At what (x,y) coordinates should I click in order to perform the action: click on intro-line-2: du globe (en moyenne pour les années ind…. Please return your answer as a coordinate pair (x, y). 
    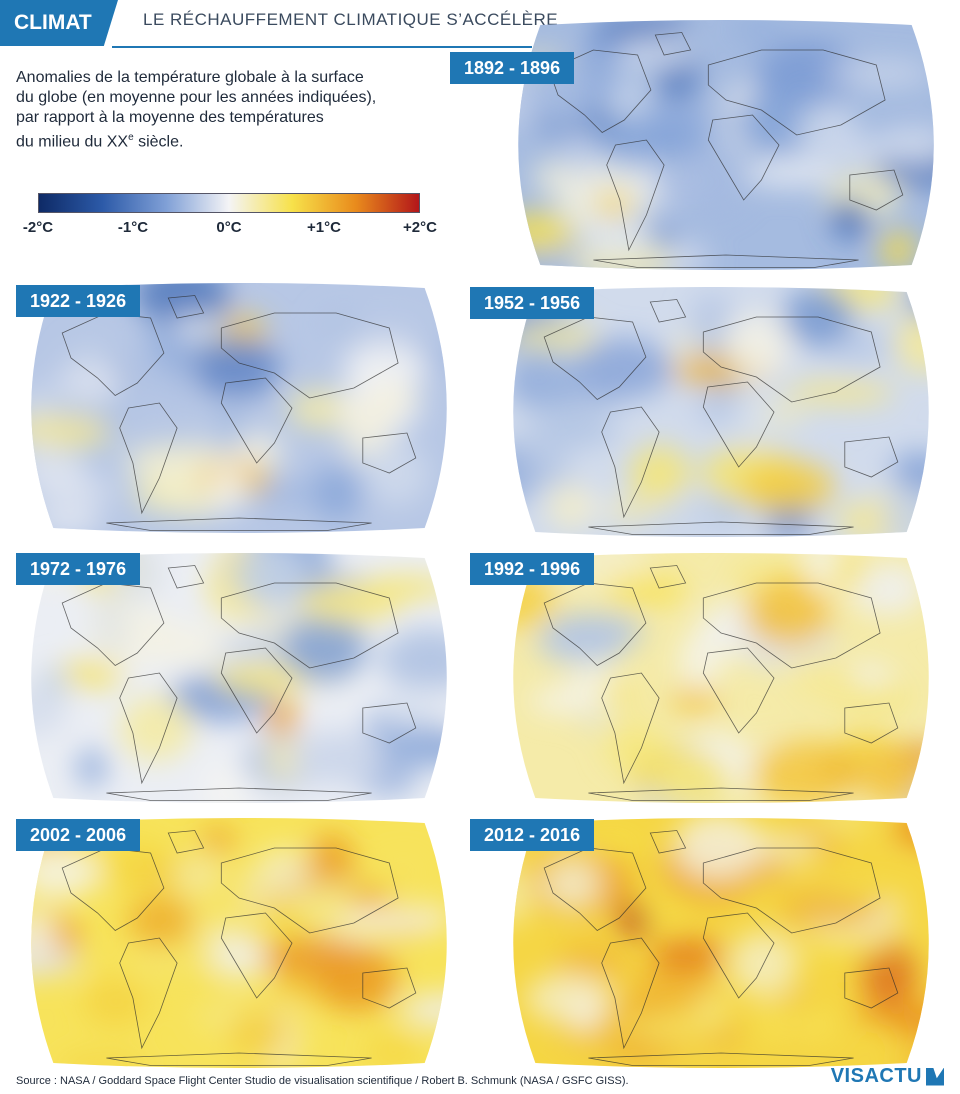
    Looking at the image, I should click on (196, 97).